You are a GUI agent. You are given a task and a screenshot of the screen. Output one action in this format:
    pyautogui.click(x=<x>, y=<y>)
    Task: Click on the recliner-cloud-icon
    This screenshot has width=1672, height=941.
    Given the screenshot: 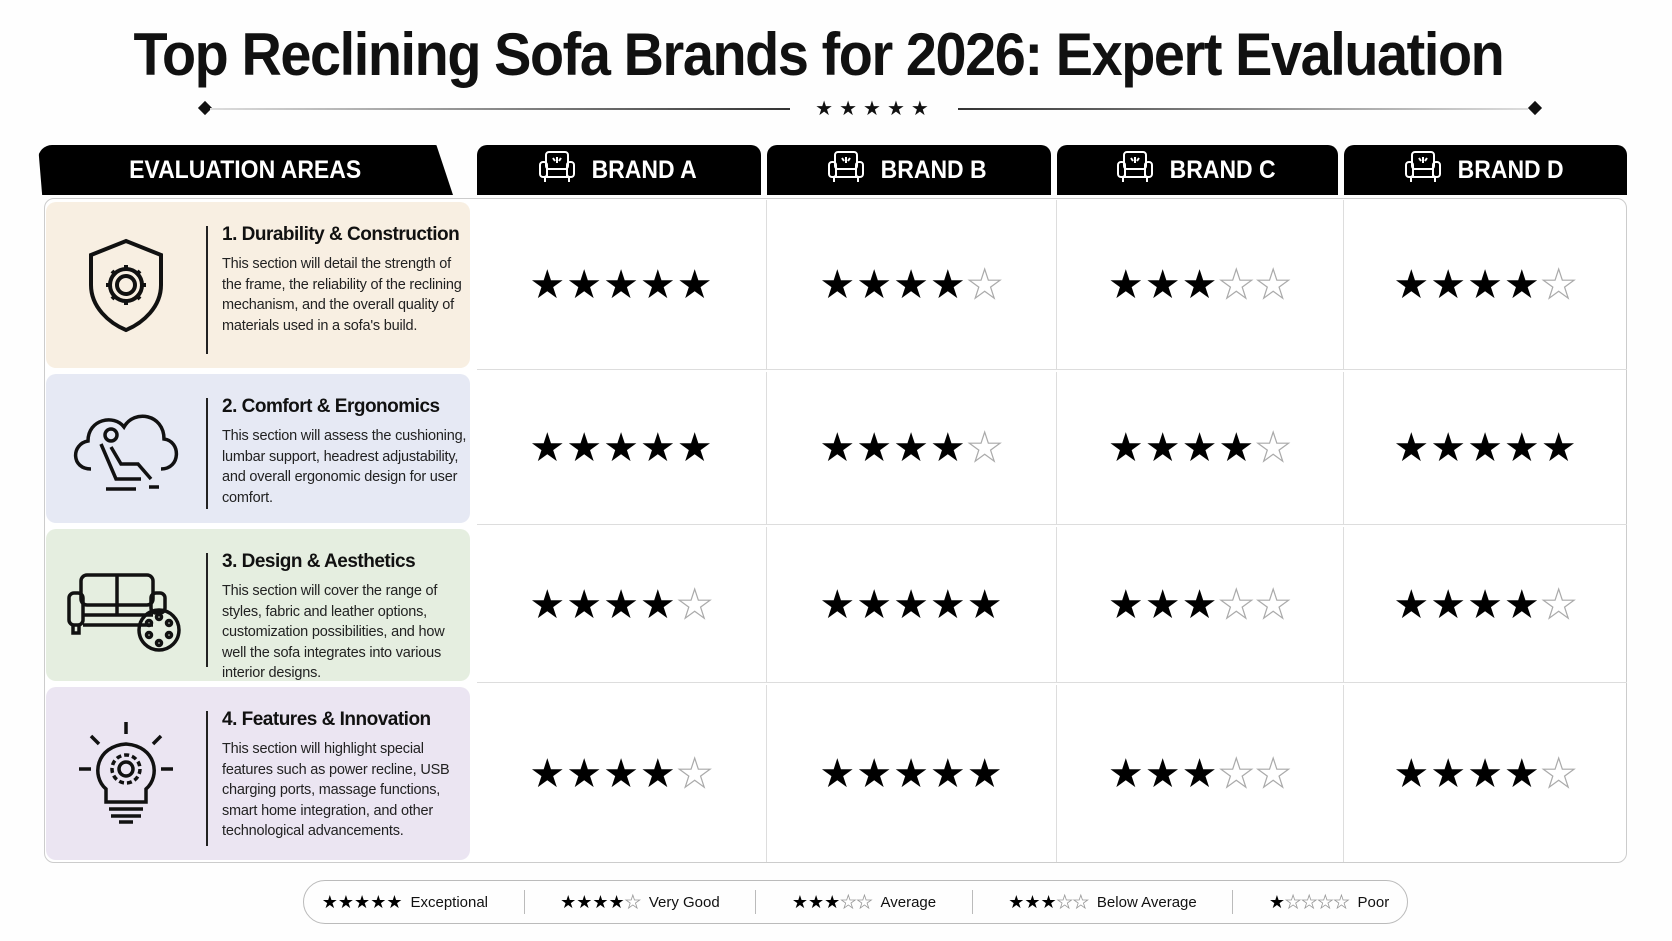 What is the action you would take?
    pyautogui.click(x=126, y=449)
    